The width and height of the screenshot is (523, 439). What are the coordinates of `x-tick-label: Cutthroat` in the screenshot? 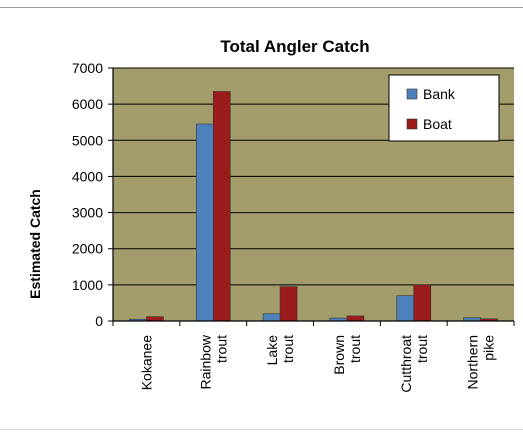 It's located at (406, 364).